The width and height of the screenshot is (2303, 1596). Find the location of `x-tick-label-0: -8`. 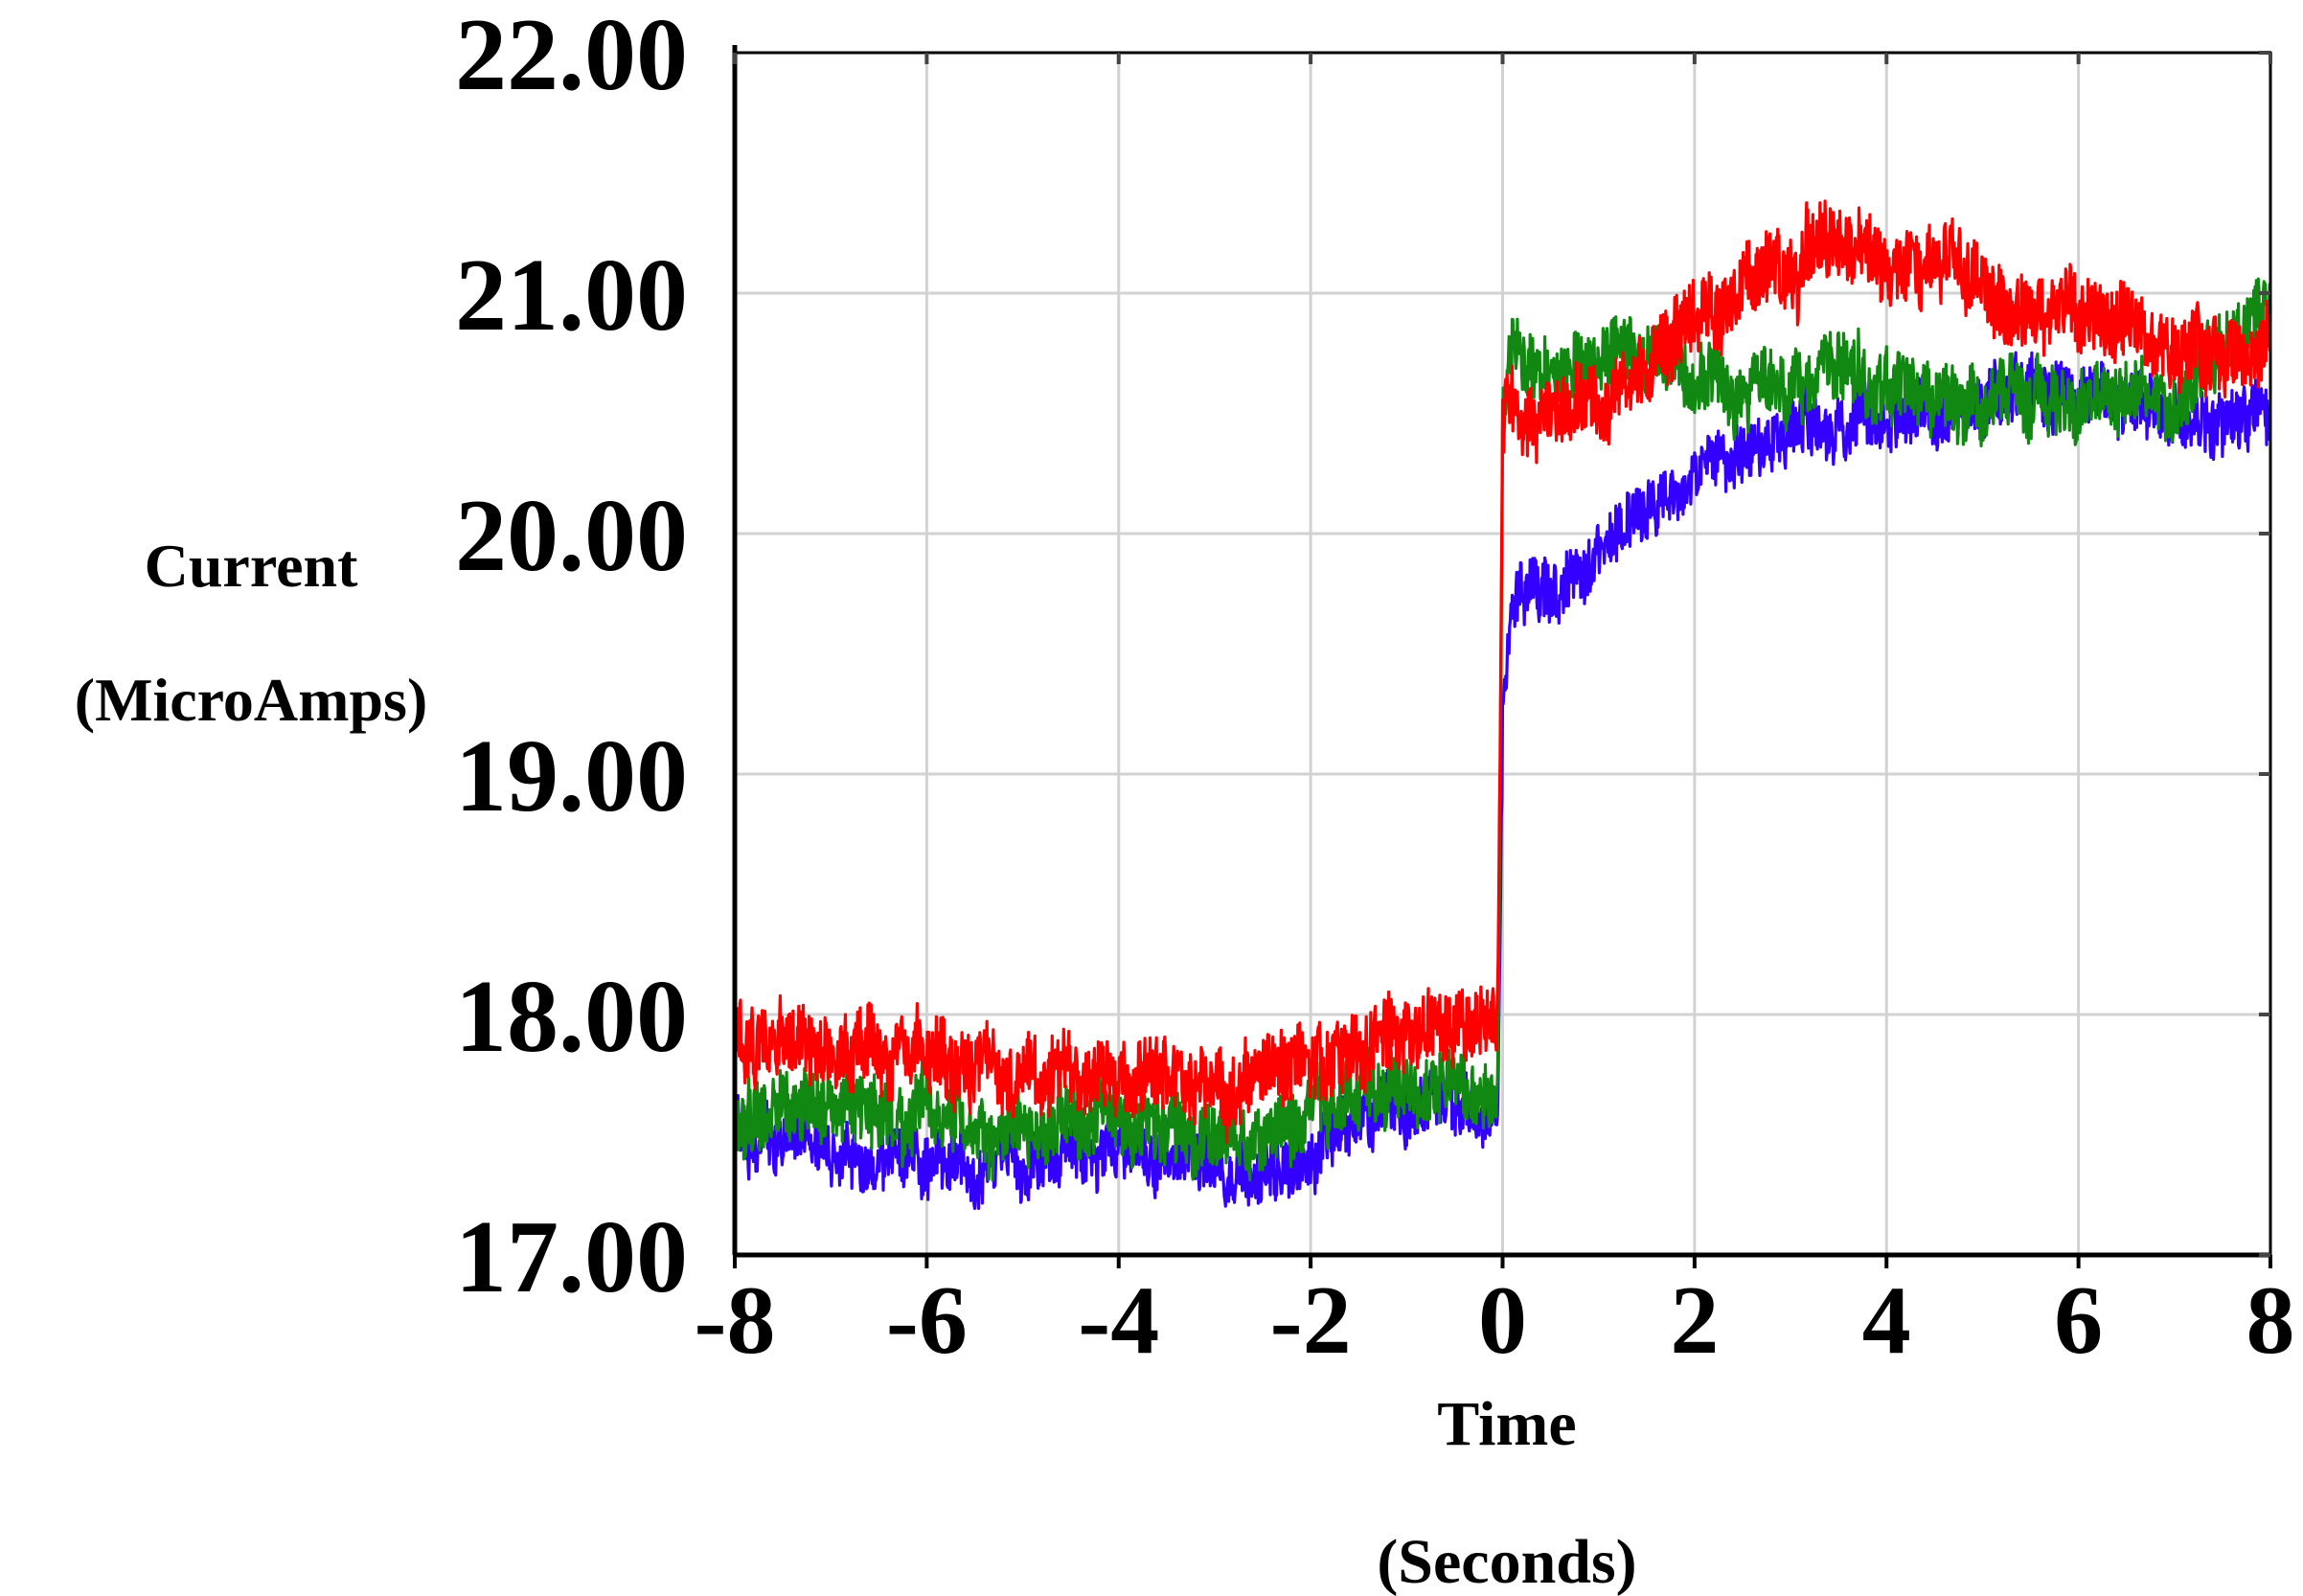

x-tick-label-0: -8 is located at coordinates (735, 1320).